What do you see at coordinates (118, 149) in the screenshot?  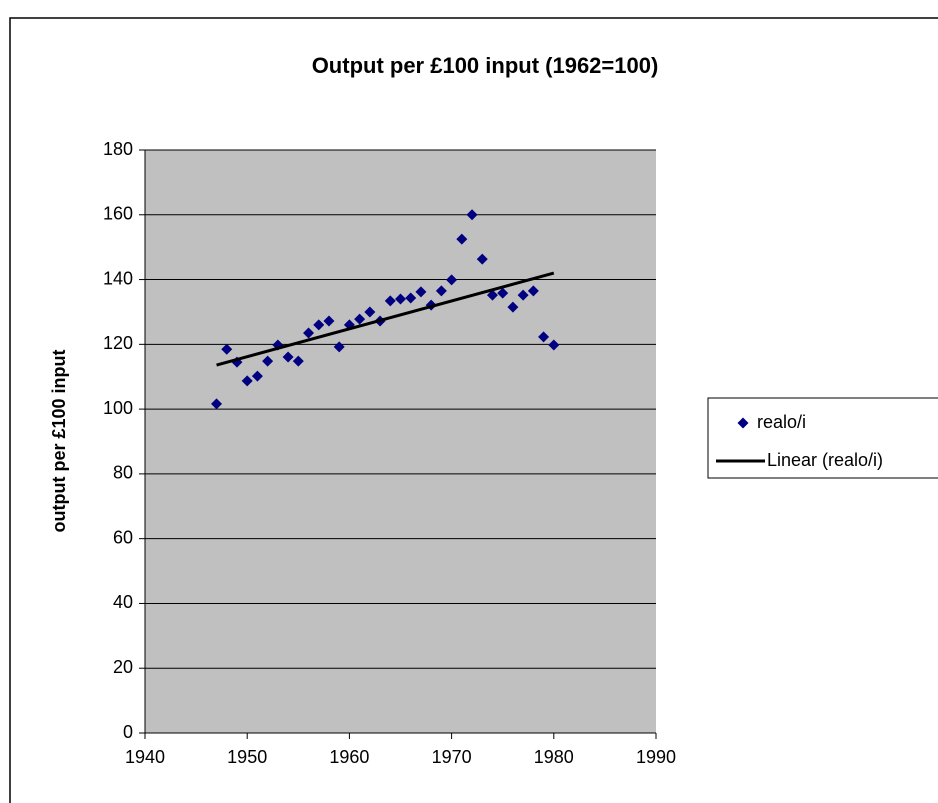 I see `y-tick-label: 180` at bounding box center [118, 149].